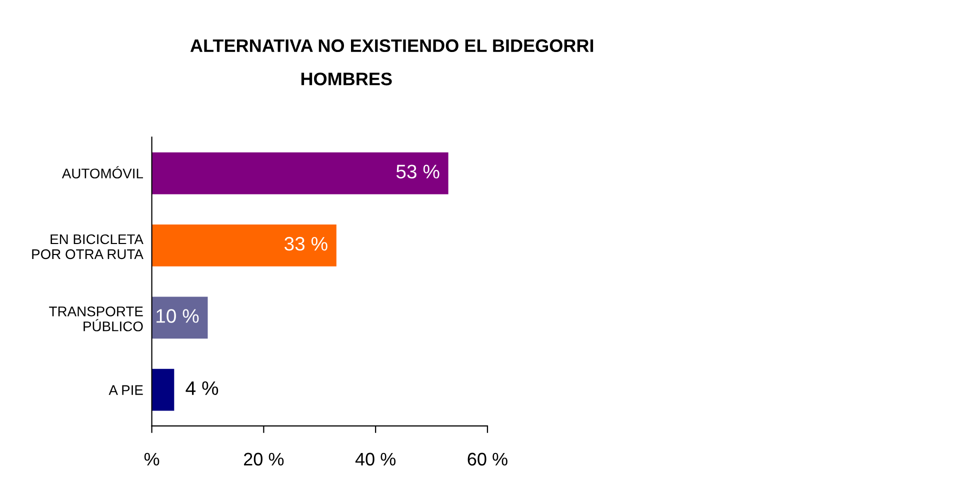 The image size is (973, 497). Describe the element at coordinates (306, 243) in the screenshot. I see `data-label: 33 %` at that location.